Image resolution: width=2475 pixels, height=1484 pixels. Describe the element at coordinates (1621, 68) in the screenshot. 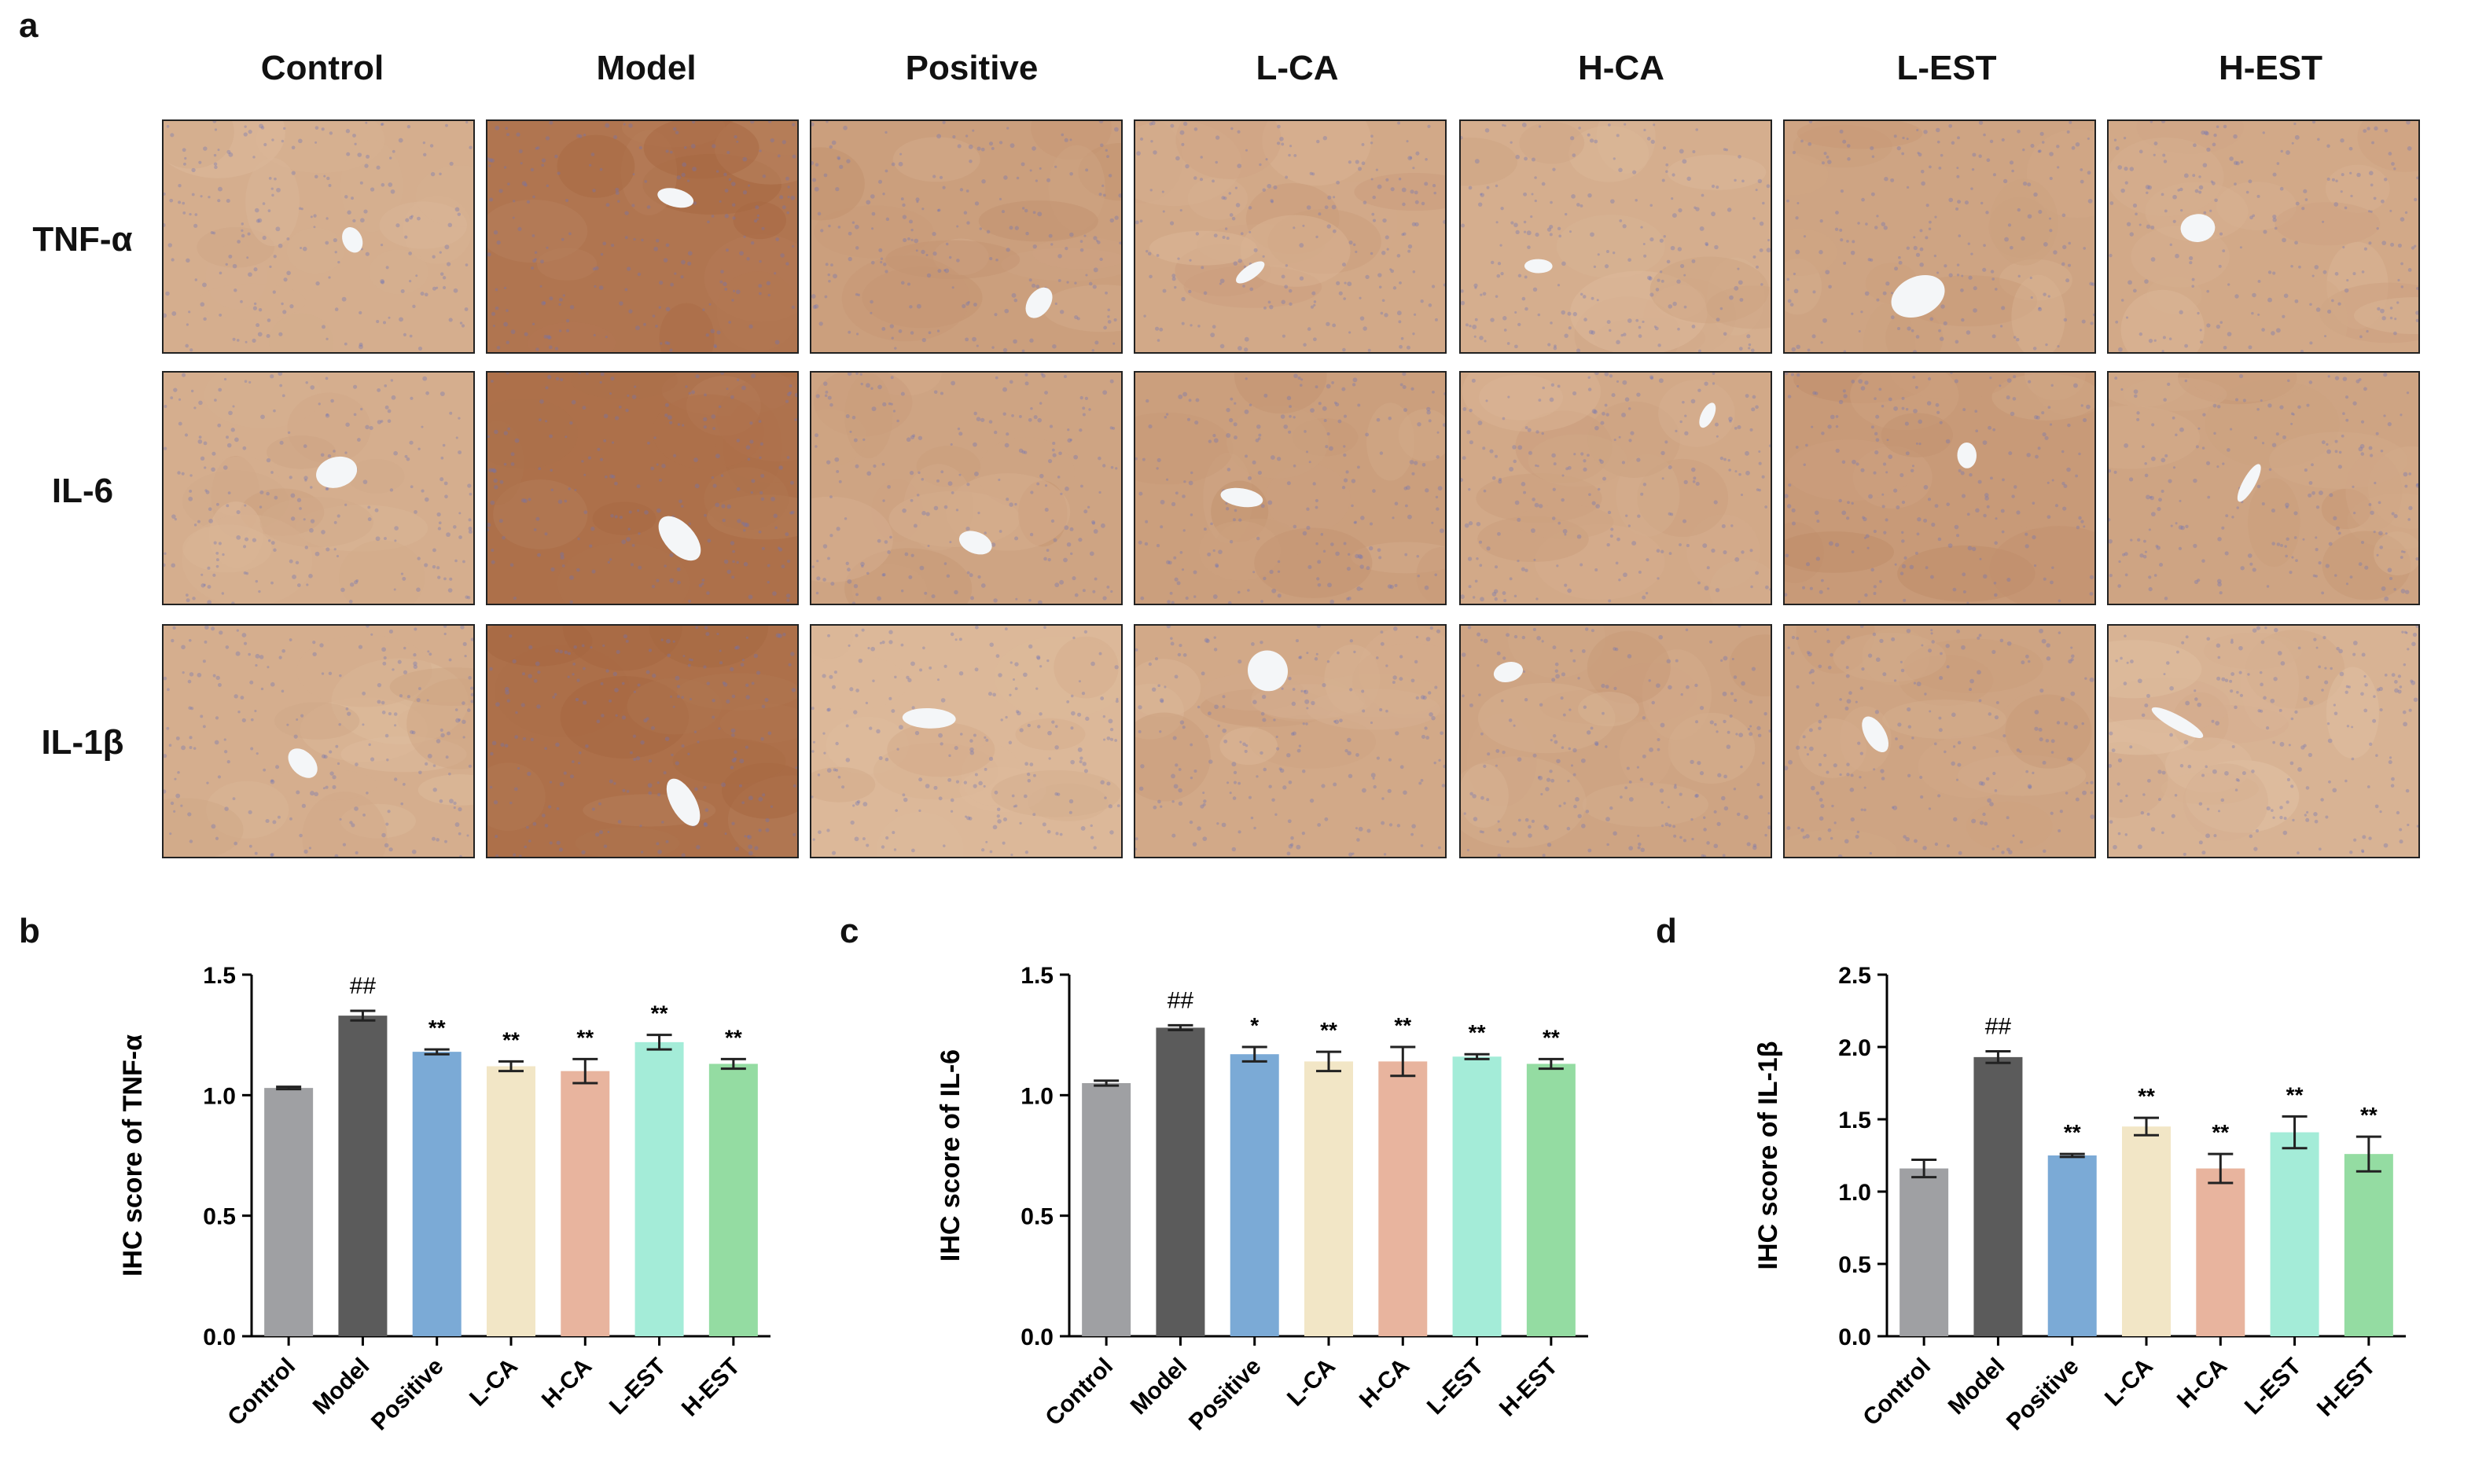

I see `column-label-h-ca: H-CA` at that location.